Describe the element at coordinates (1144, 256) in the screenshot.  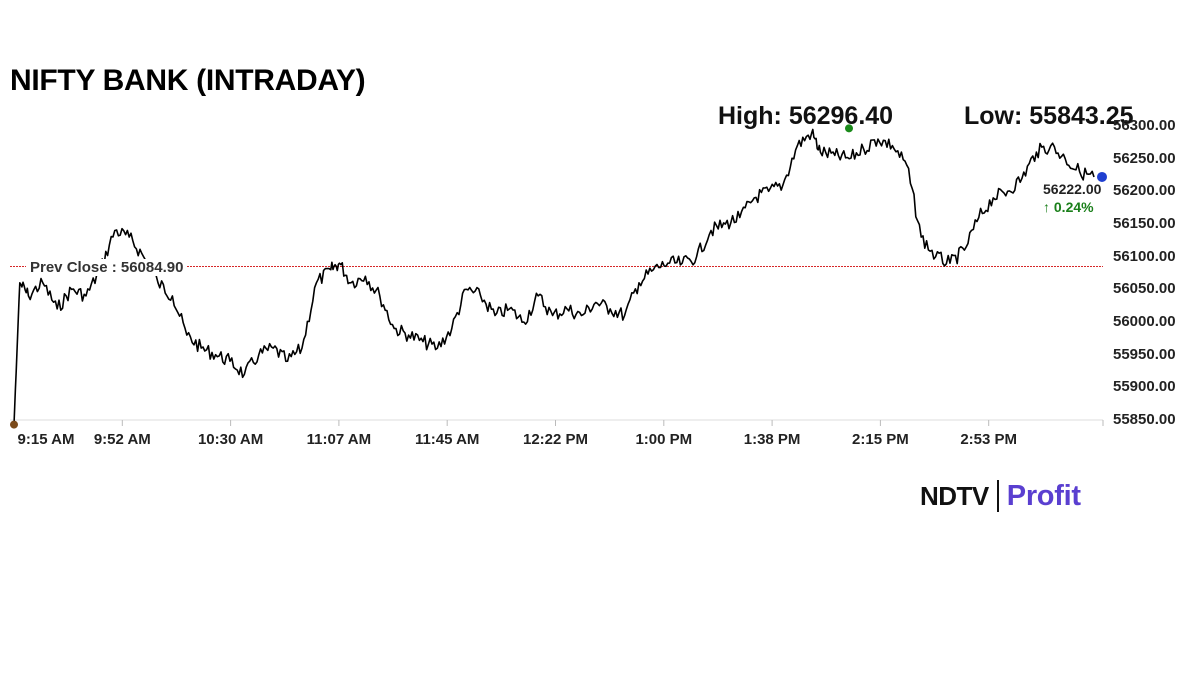
I see `y-tick-label: 56100.00` at that location.